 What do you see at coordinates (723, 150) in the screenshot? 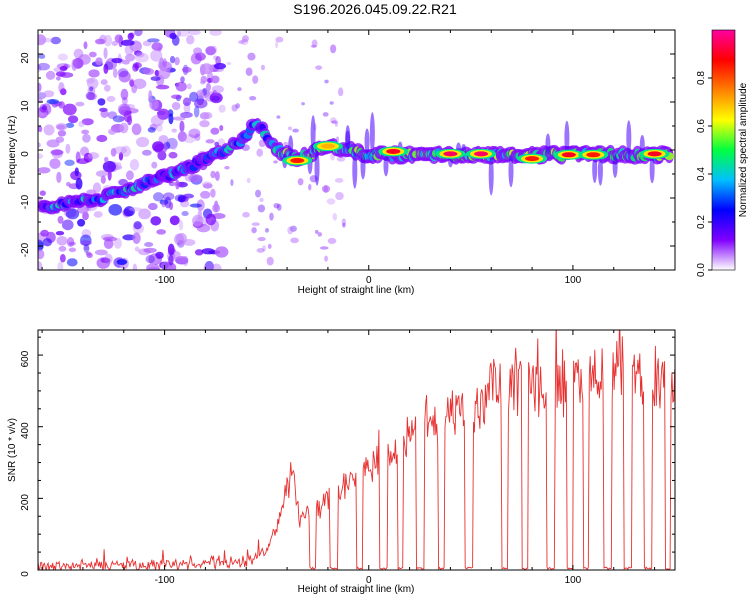
I see `colorbar` at bounding box center [723, 150].